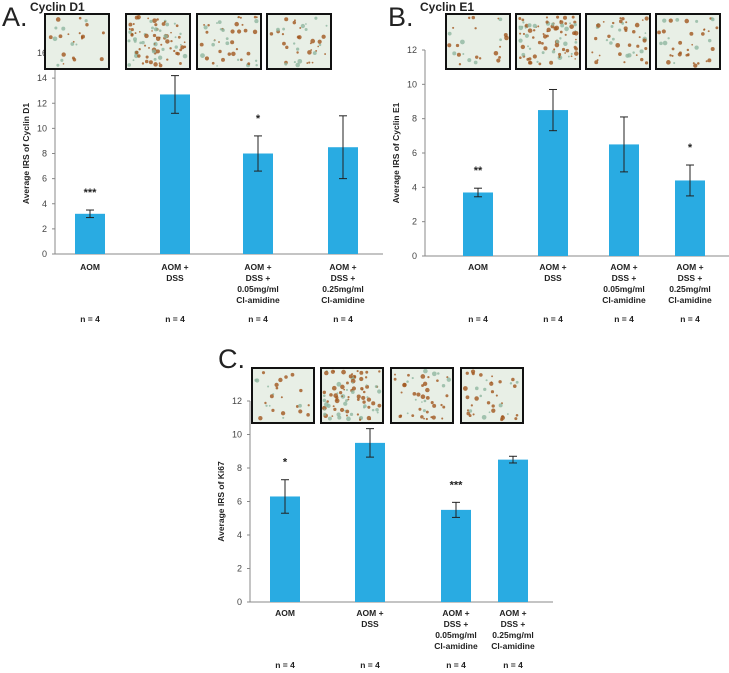 The image size is (729, 673). Describe the element at coordinates (42, 103) in the screenshot. I see `y-tick-label: 12` at that location.